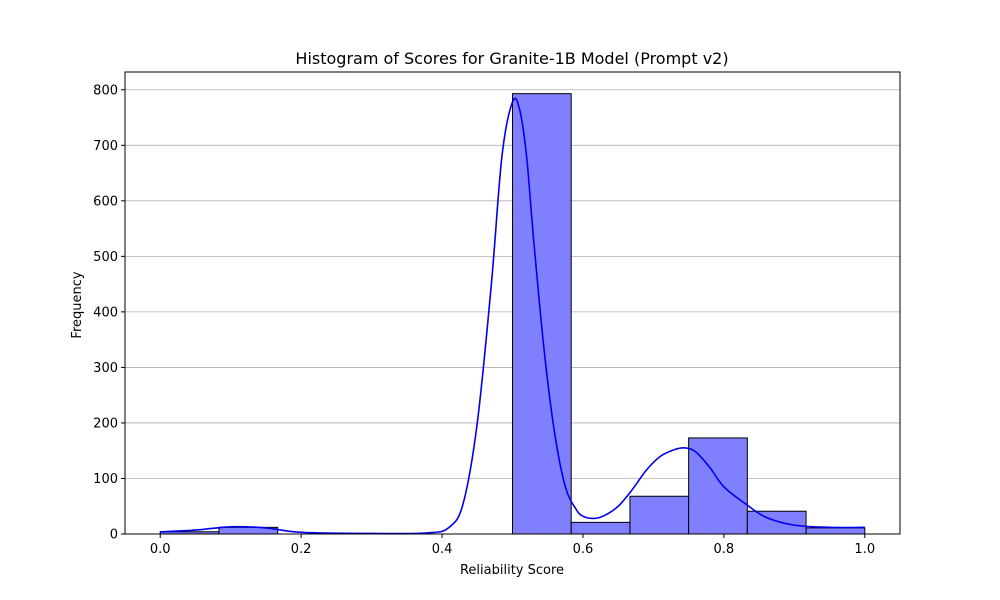 The image size is (1000, 600). Describe the element at coordinates (864, 549) in the screenshot. I see `x-tick-label: 1.0` at that location.